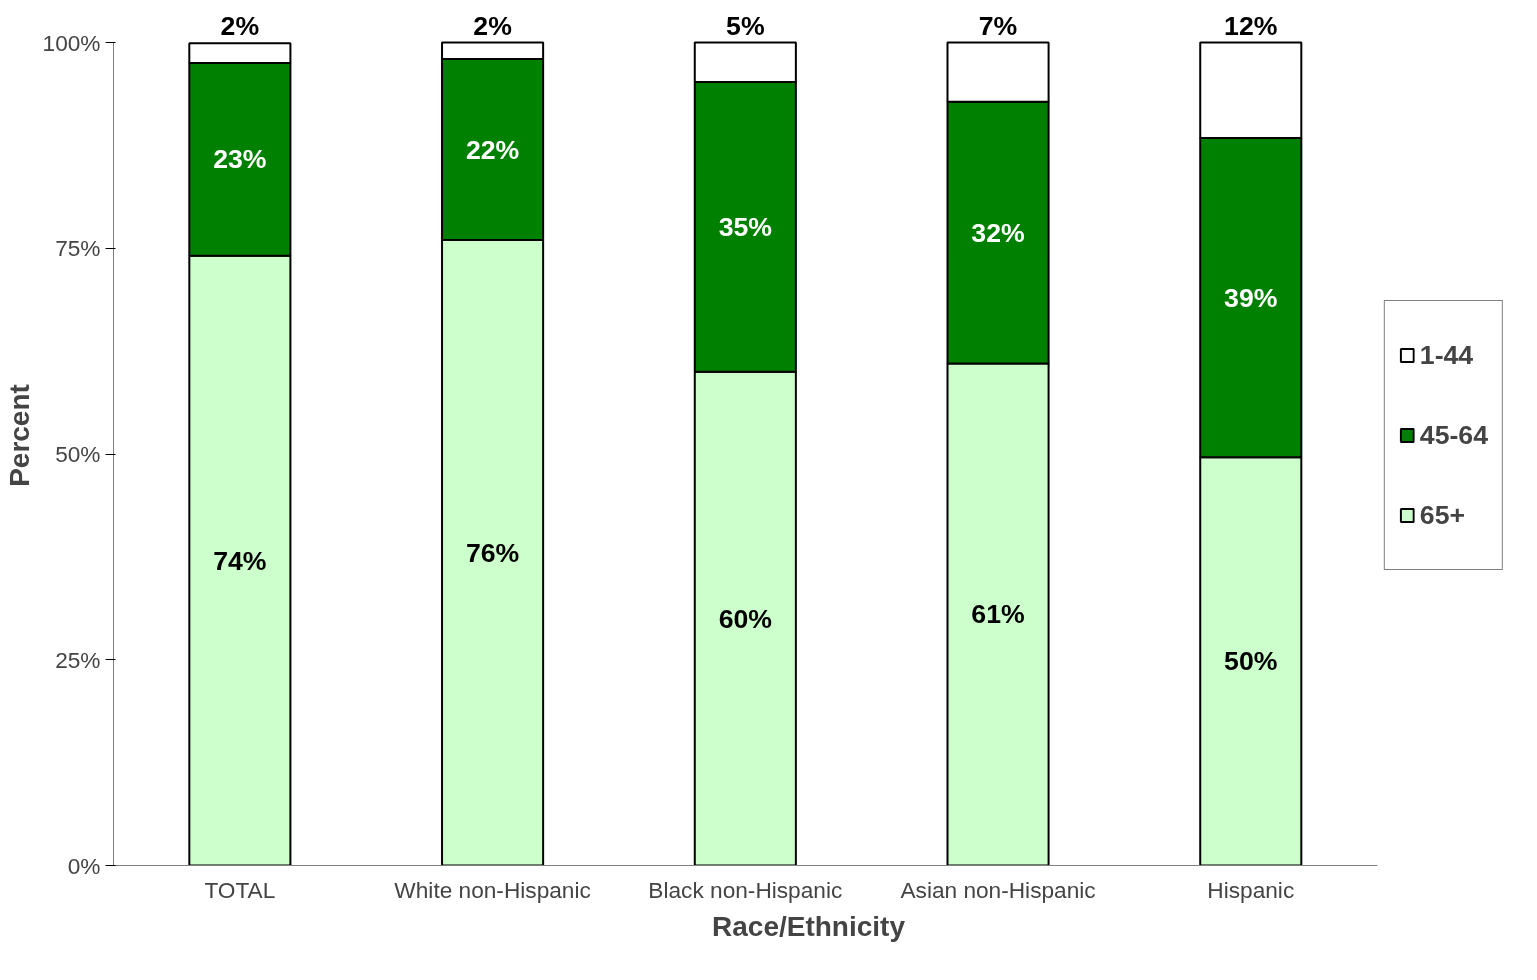 The image size is (1537, 980). What do you see at coordinates (1251, 889) in the screenshot?
I see `x-tick-label: Hispanic` at bounding box center [1251, 889].